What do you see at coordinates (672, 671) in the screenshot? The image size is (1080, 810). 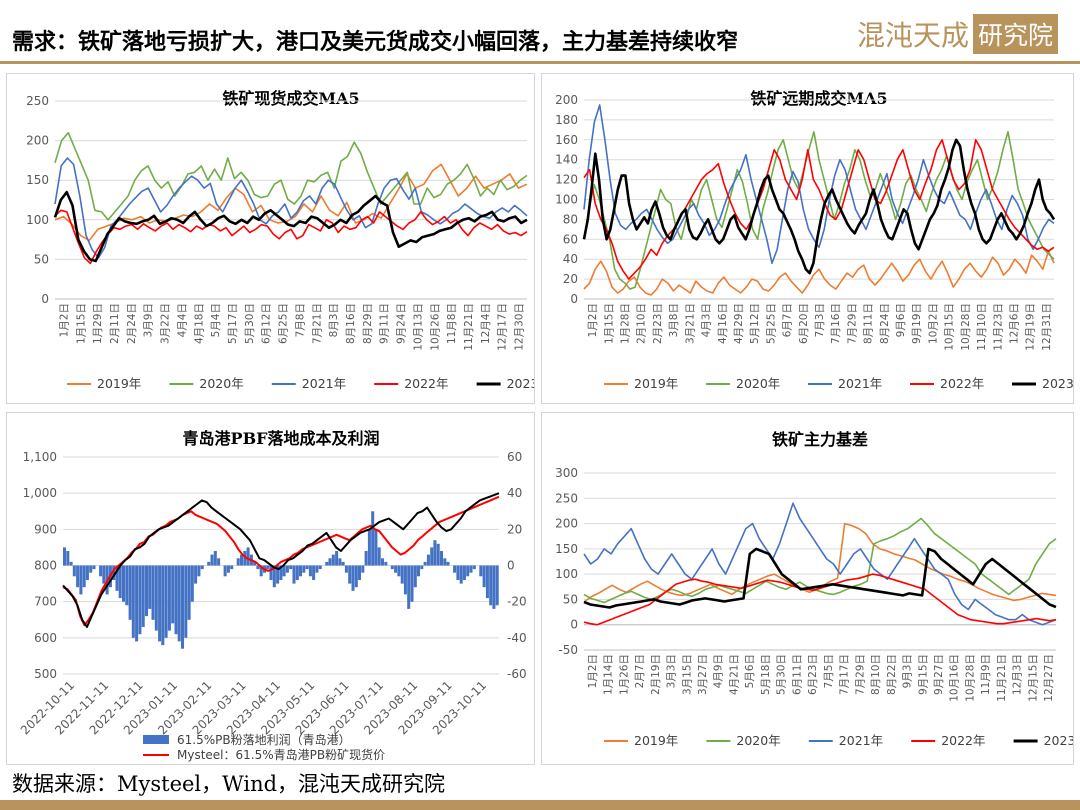 I see `x-tick-label: 3月3日` at bounding box center [672, 671].